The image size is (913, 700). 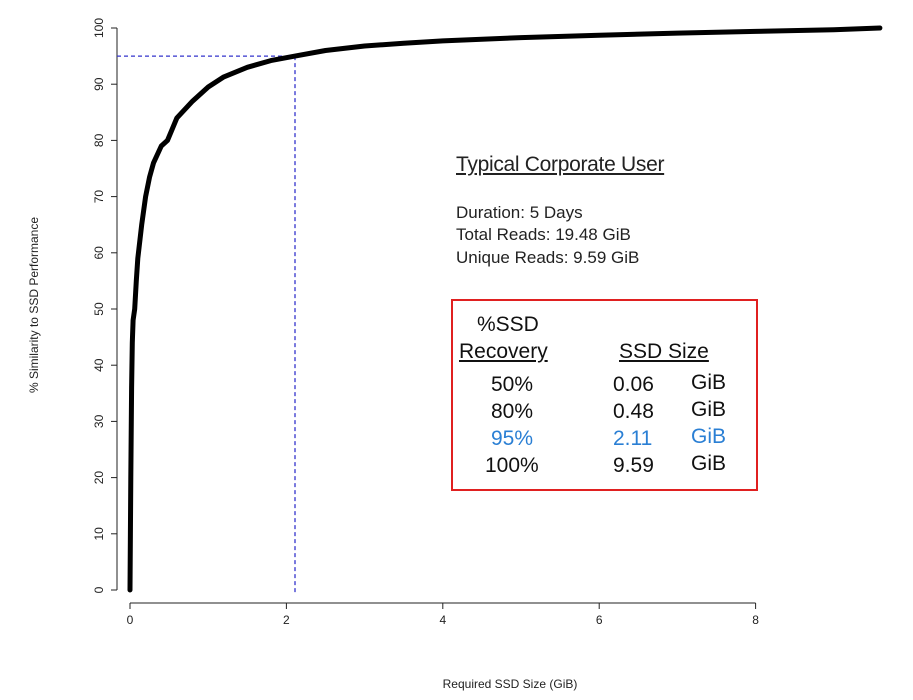 What do you see at coordinates (633, 384) in the screenshot?
I see `row-1-size: 0.06` at bounding box center [633, 384].